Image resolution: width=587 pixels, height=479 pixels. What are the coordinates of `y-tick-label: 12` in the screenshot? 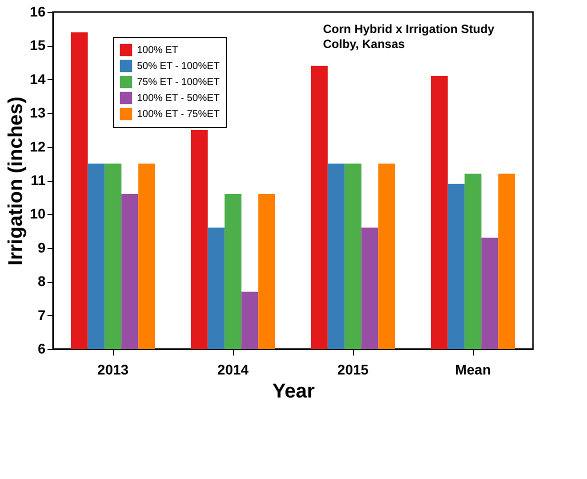 It's located at (38, 146).